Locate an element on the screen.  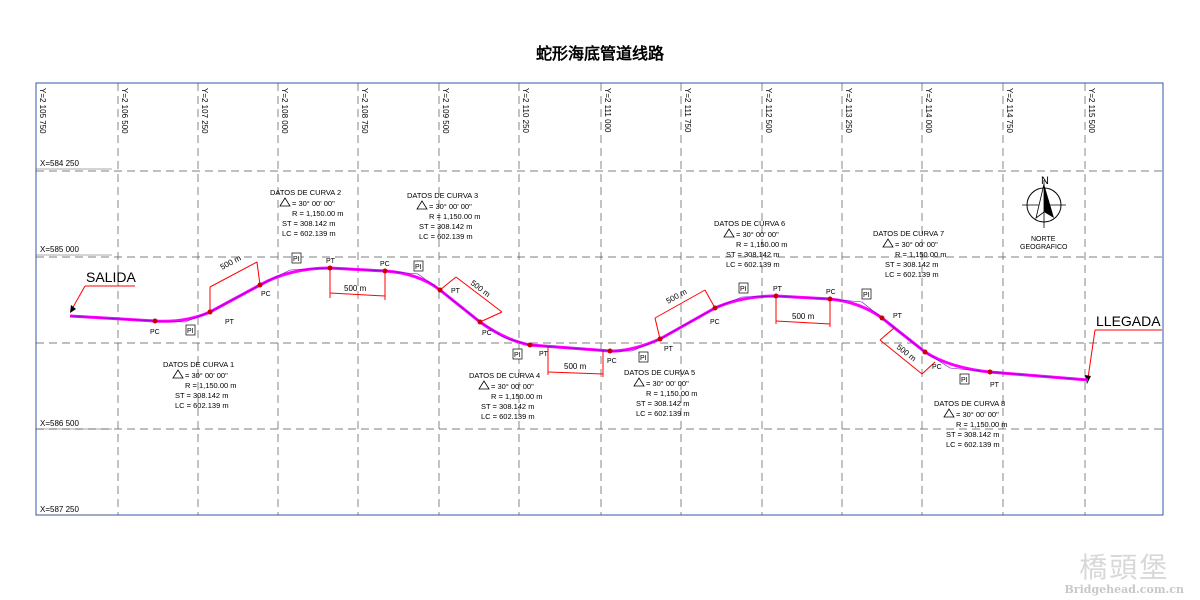
grid-y-label: Y=2 105 750 is located at coordinates (42, 111).